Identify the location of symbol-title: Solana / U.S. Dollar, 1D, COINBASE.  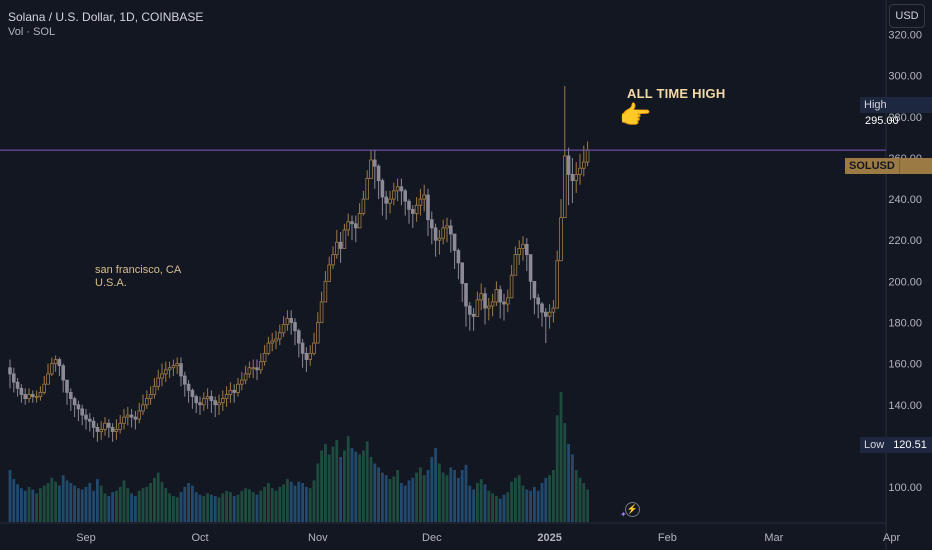
(106, 17).